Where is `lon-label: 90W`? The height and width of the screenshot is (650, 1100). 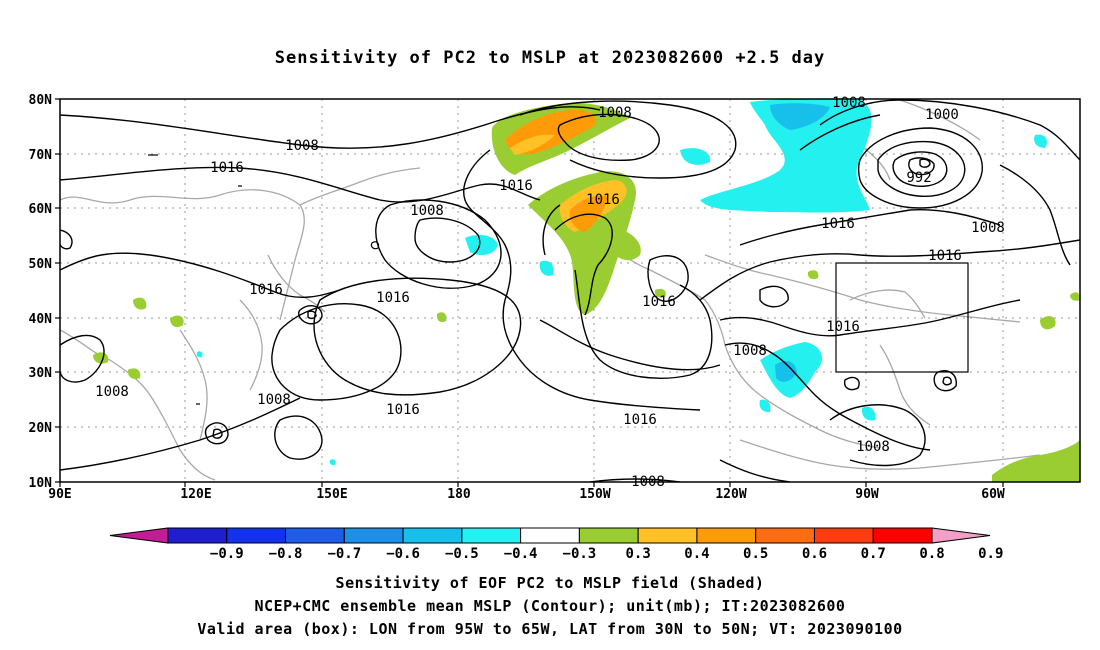
lon-label: 90W is located at coordinates (867, 494).